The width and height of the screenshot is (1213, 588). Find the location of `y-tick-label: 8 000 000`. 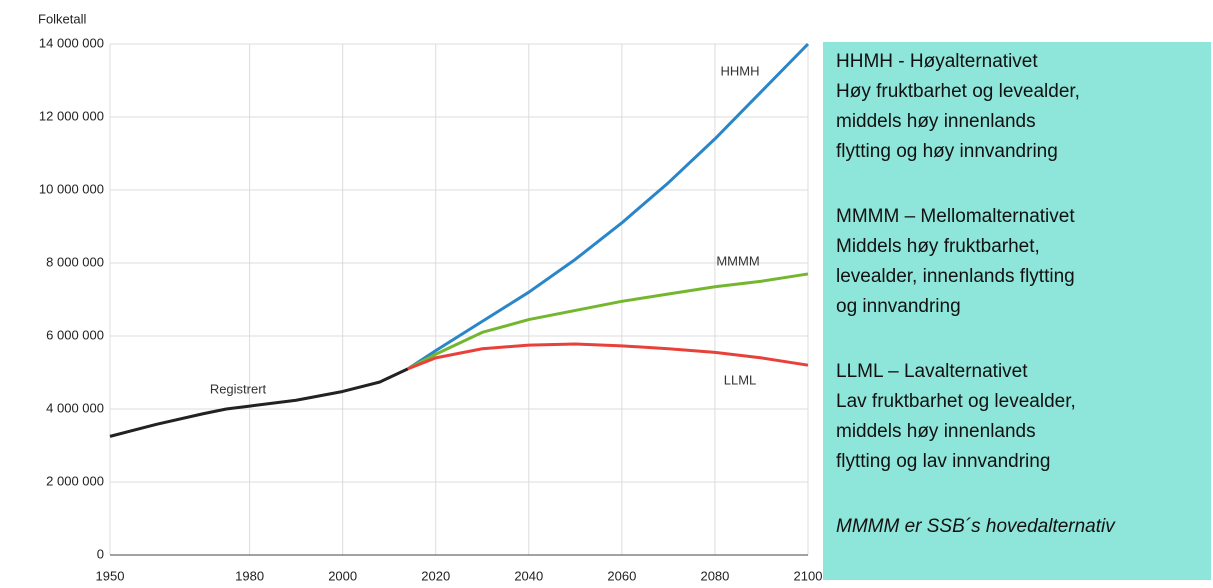

y-tick-label: 8 000 000 is located at coordinates (75, 261).